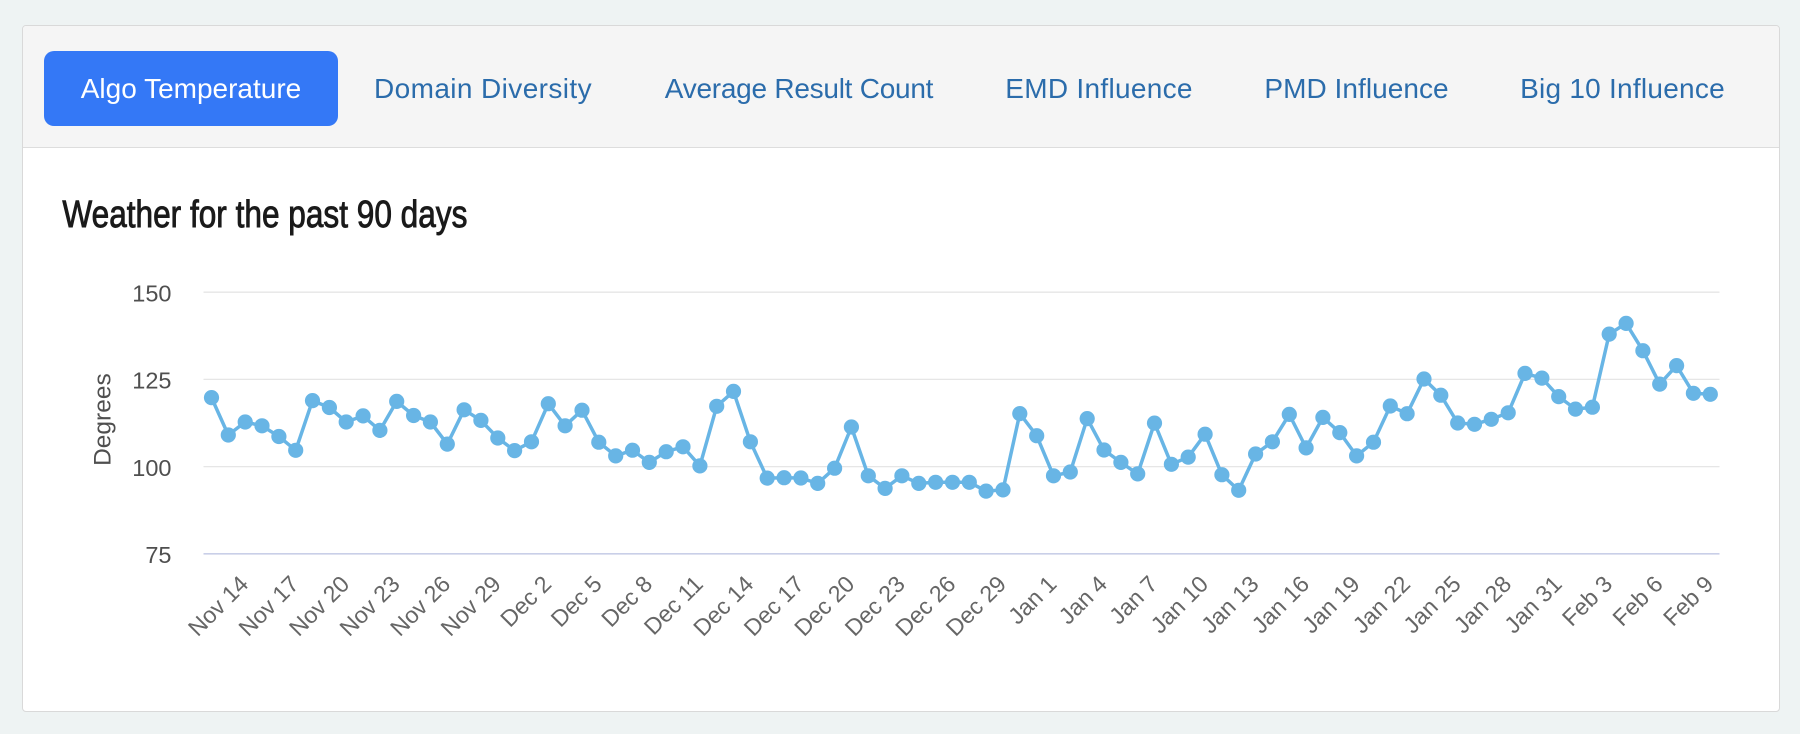  Describe the element at coordinates (1688, 601) in the screenshot. I see `svg-text: Feb 9` at that location.